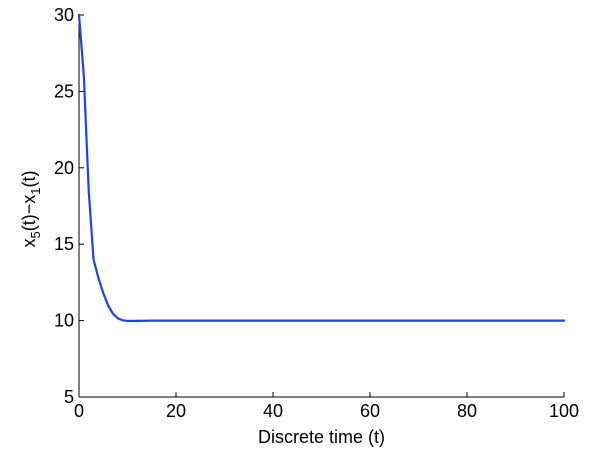  Describe the element at coordinates (176, 411) in the screenshot. I see `x-tick-label: 20` at that location.